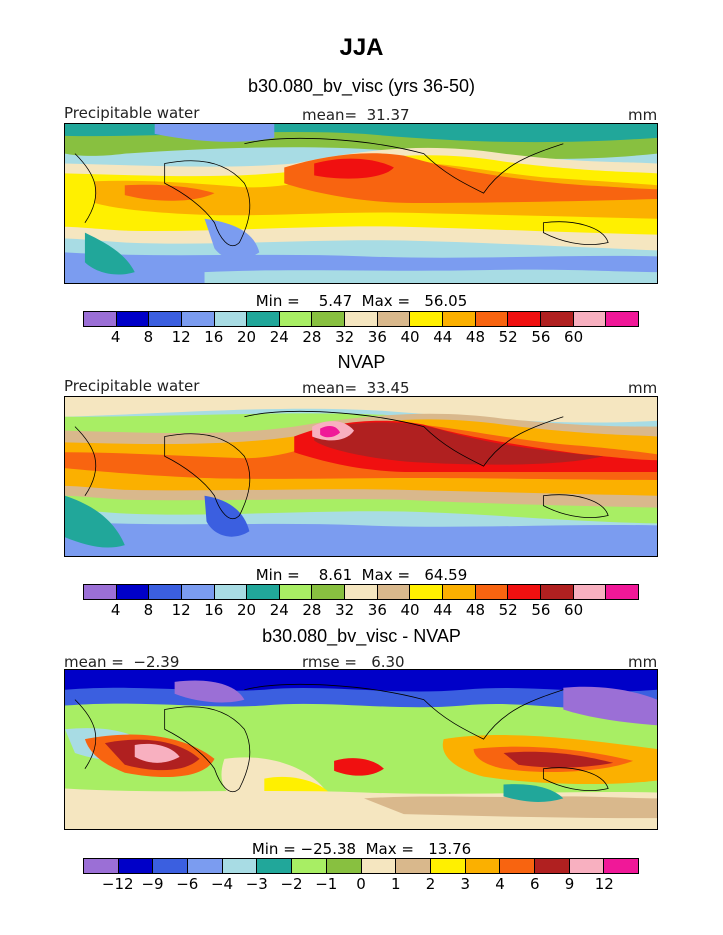 This screenshot has height=935, width=723. Describe the element at coordinates (430, 884) in the screenshot. I see `colorbar-tick-label: 2` at that location.